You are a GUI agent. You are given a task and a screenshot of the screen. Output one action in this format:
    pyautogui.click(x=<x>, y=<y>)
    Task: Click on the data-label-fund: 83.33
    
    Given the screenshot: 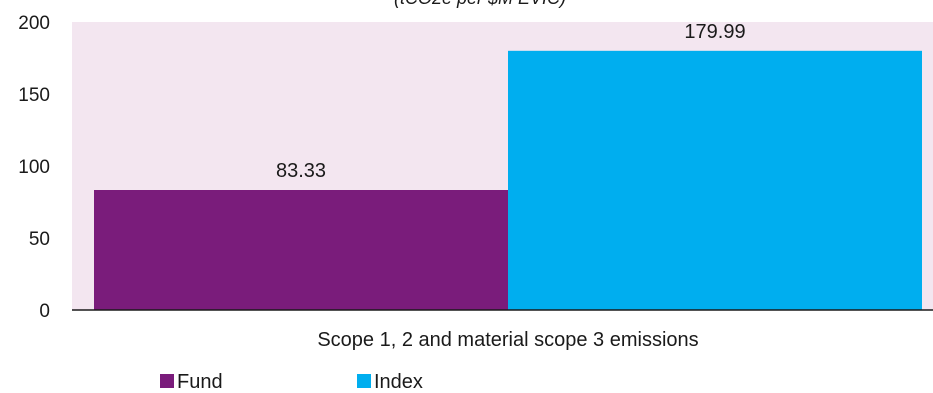 What is the action you would take?
    pyautogui.click(x=301, y=171)
    